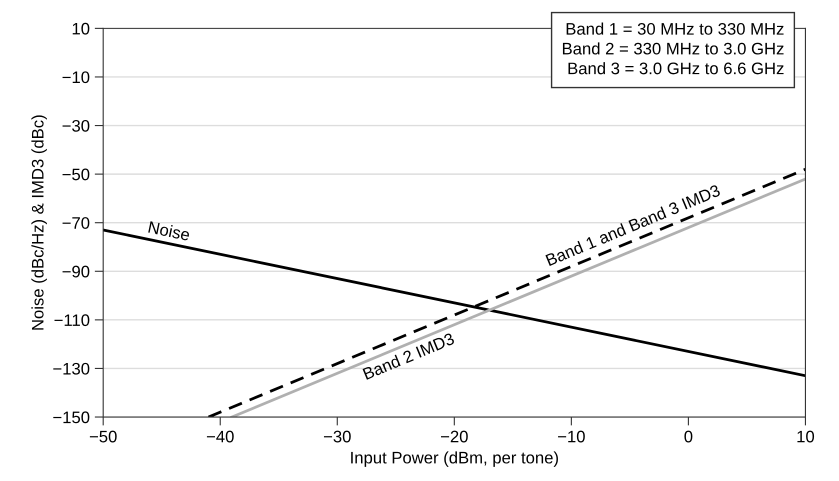 Image resolution: width=839 pixels, height=481 pixels. Describe the element at coordinates (805, 436) in the screenshot. I see `x-tick-label: 10` at that location.